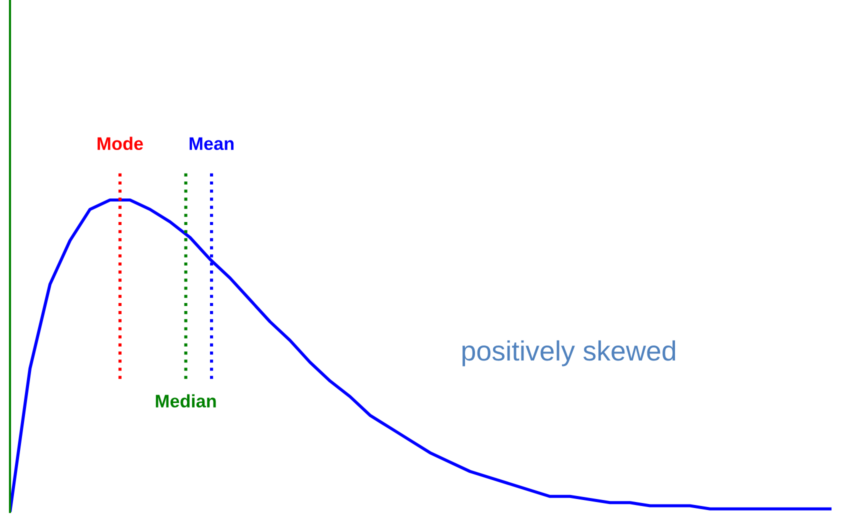 The image size is (844, 514). Describe the element at coordinates (569, 353) in the screenshot. I see `annotation: positively skewed` at that location.